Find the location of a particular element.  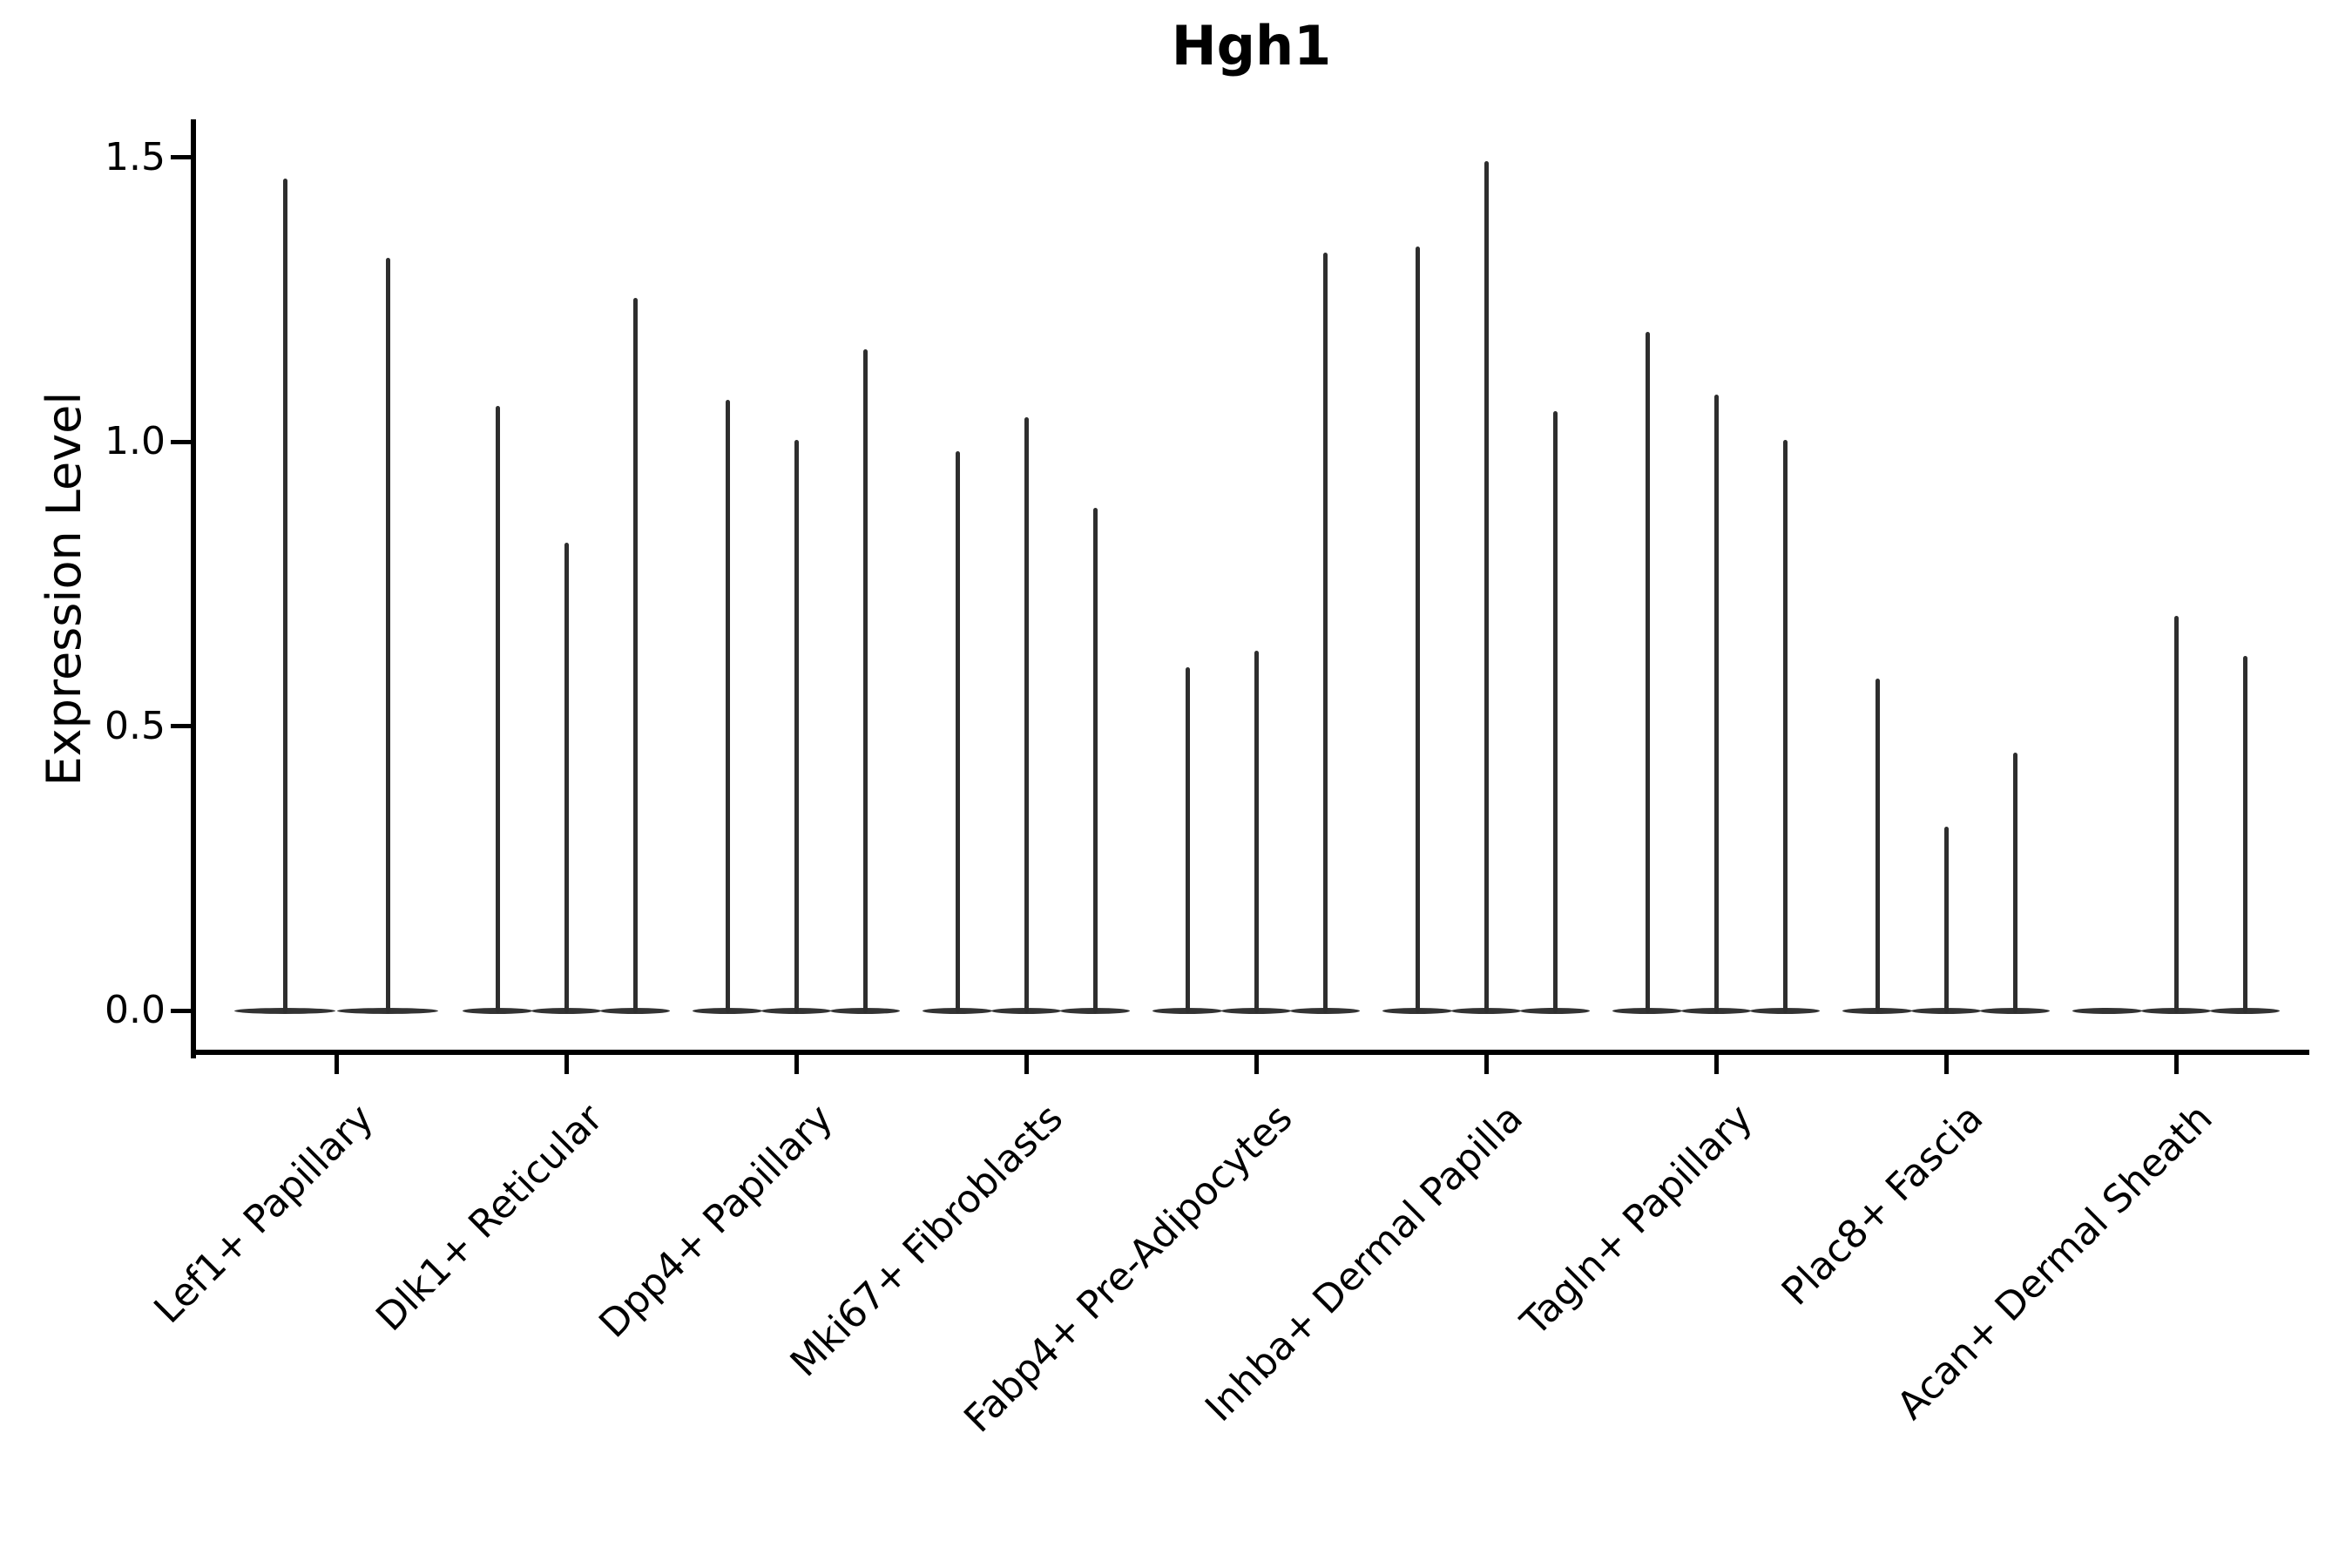

x-tick-label: Dlk1+ Reticular is located at coordinates (490, 1218).